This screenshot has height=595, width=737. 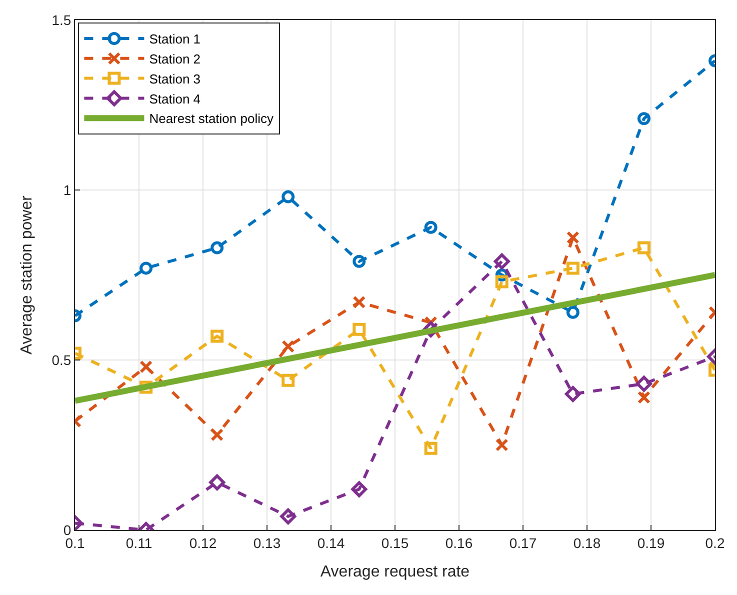 I want to click on legend-label: Station 4, so click(x=175, y=98).